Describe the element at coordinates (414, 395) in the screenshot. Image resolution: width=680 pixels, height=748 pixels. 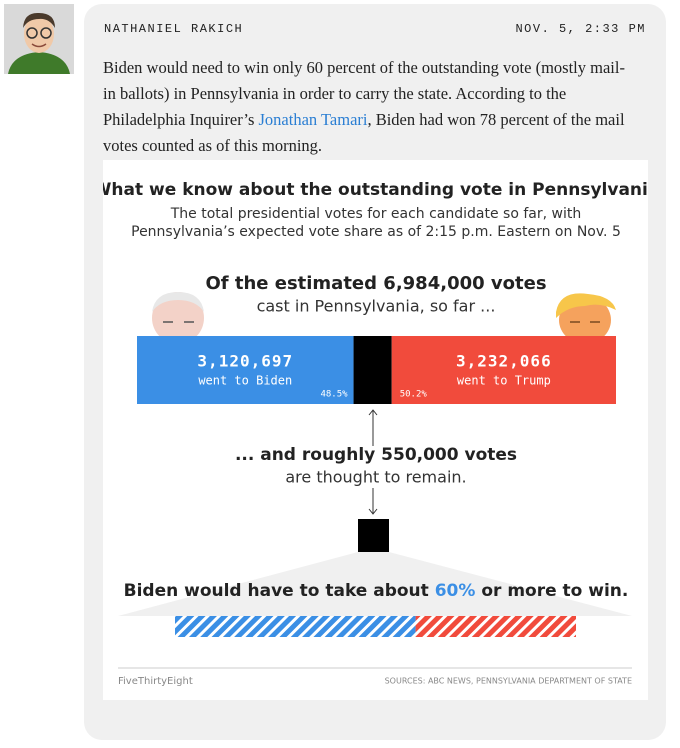
I see `vote-share: 50.2%` at that location.